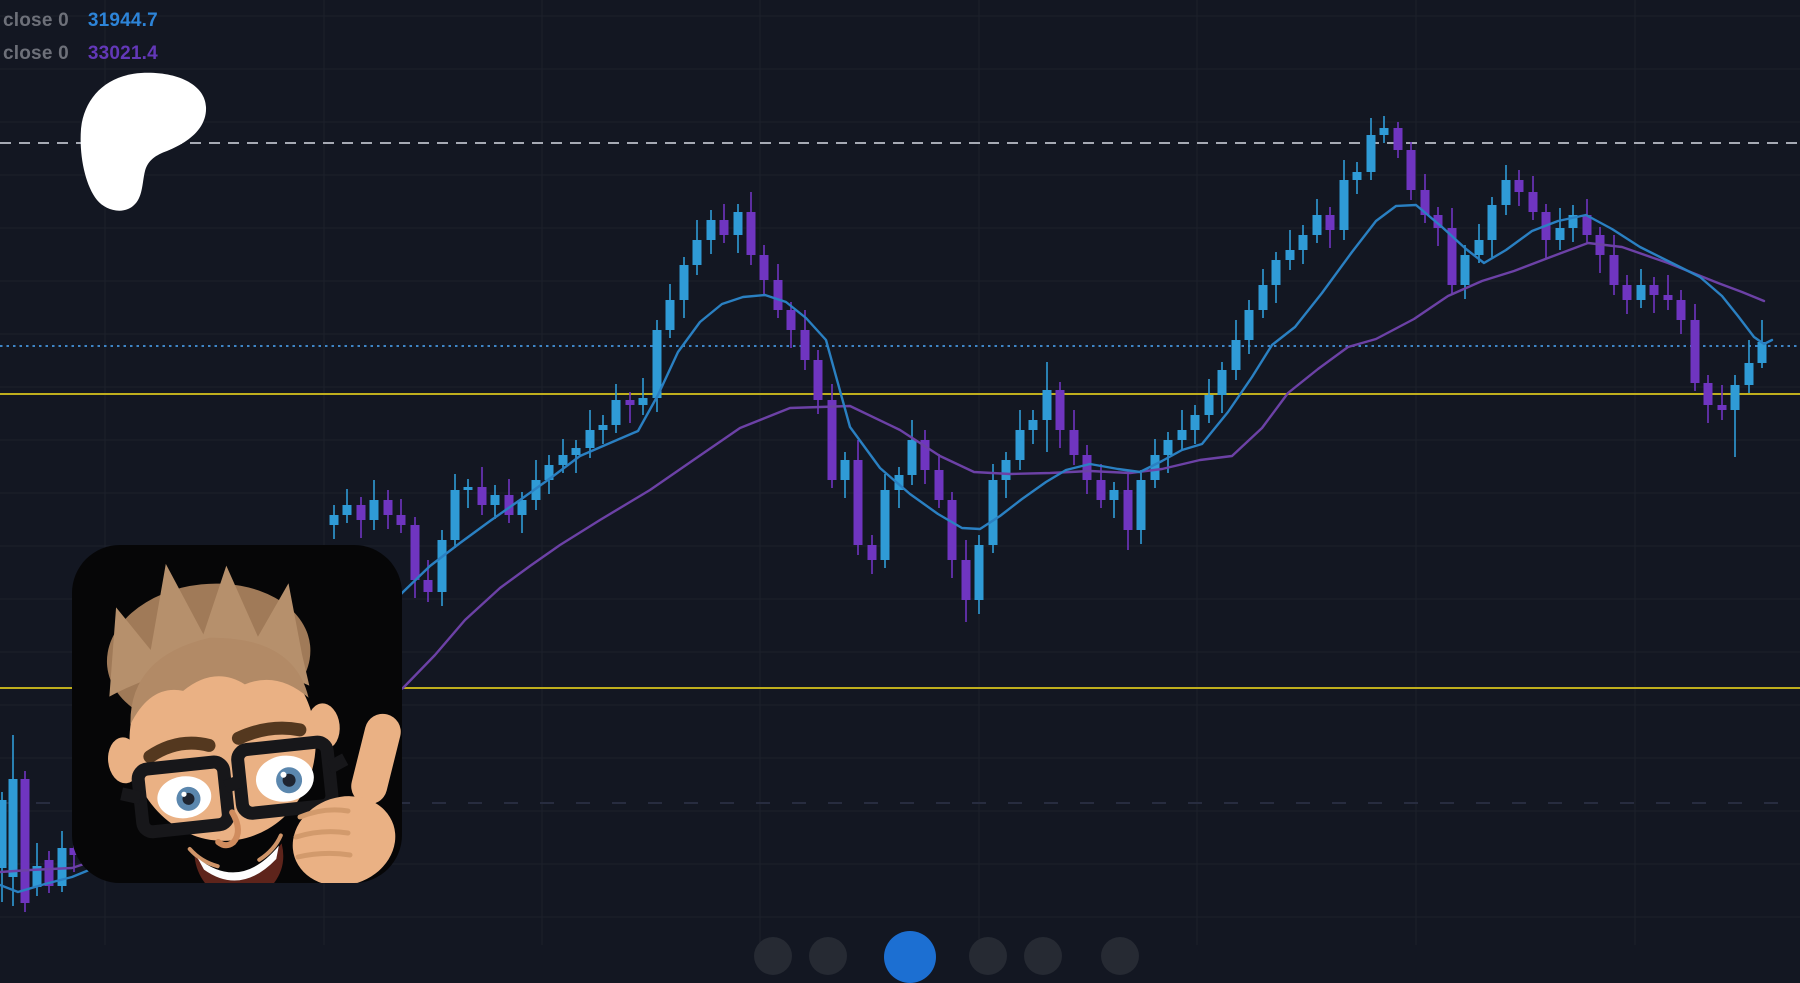  I want to click on indicator-value: 33021.4, so click(122, 53).